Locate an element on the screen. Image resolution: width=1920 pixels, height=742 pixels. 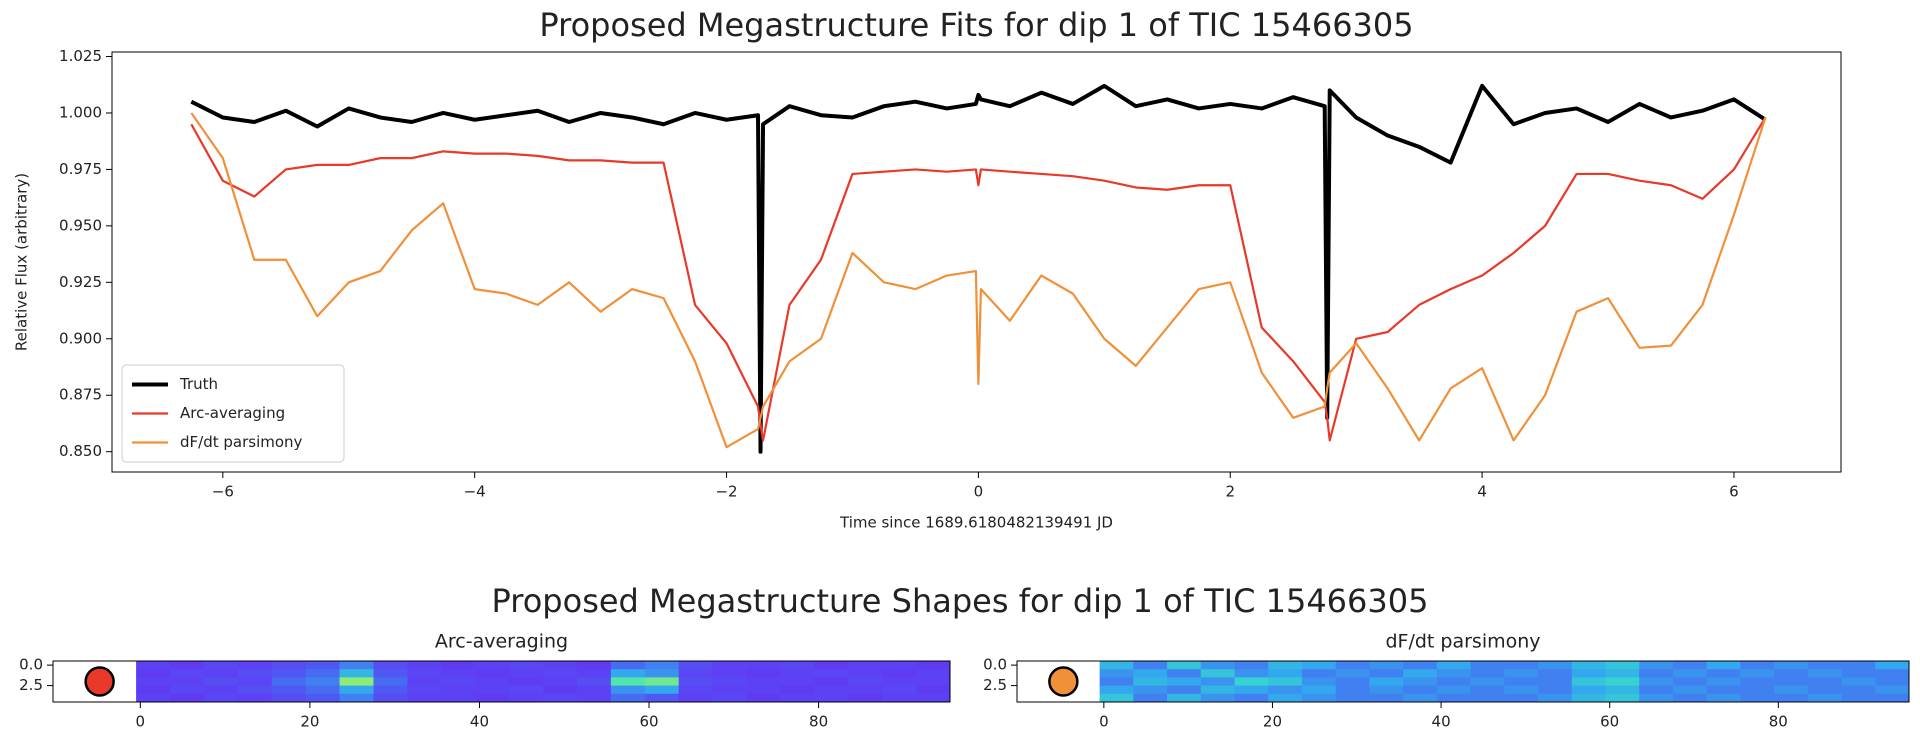
y-tick-label: 2.5 is located at coordinates (995, 685).